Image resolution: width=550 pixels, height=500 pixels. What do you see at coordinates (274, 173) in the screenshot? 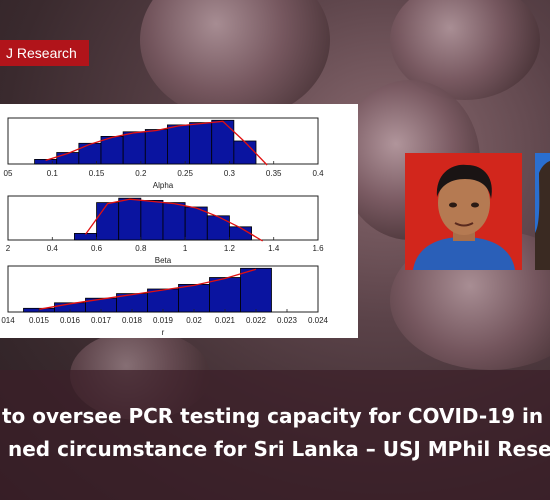
I see `tick-label: 0.35` at bounding box center [274, 173].